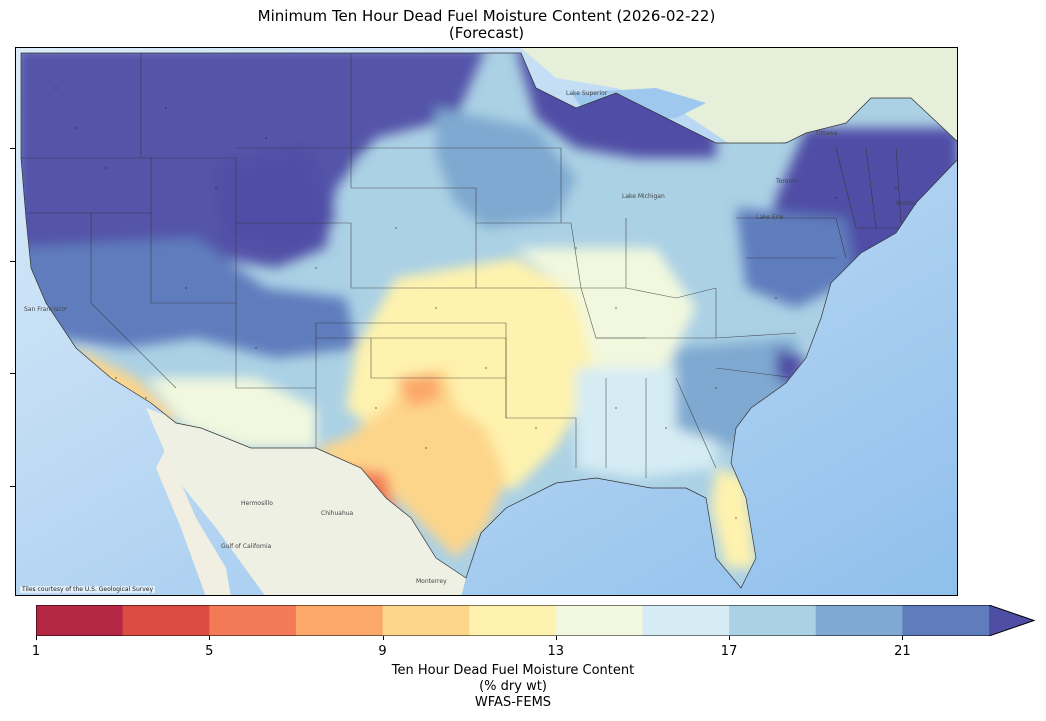  What do you see at coordinates (556, 651) in the screenshot?
I see `colorbar-tick-label: 13` at bounding box center [556, 651].